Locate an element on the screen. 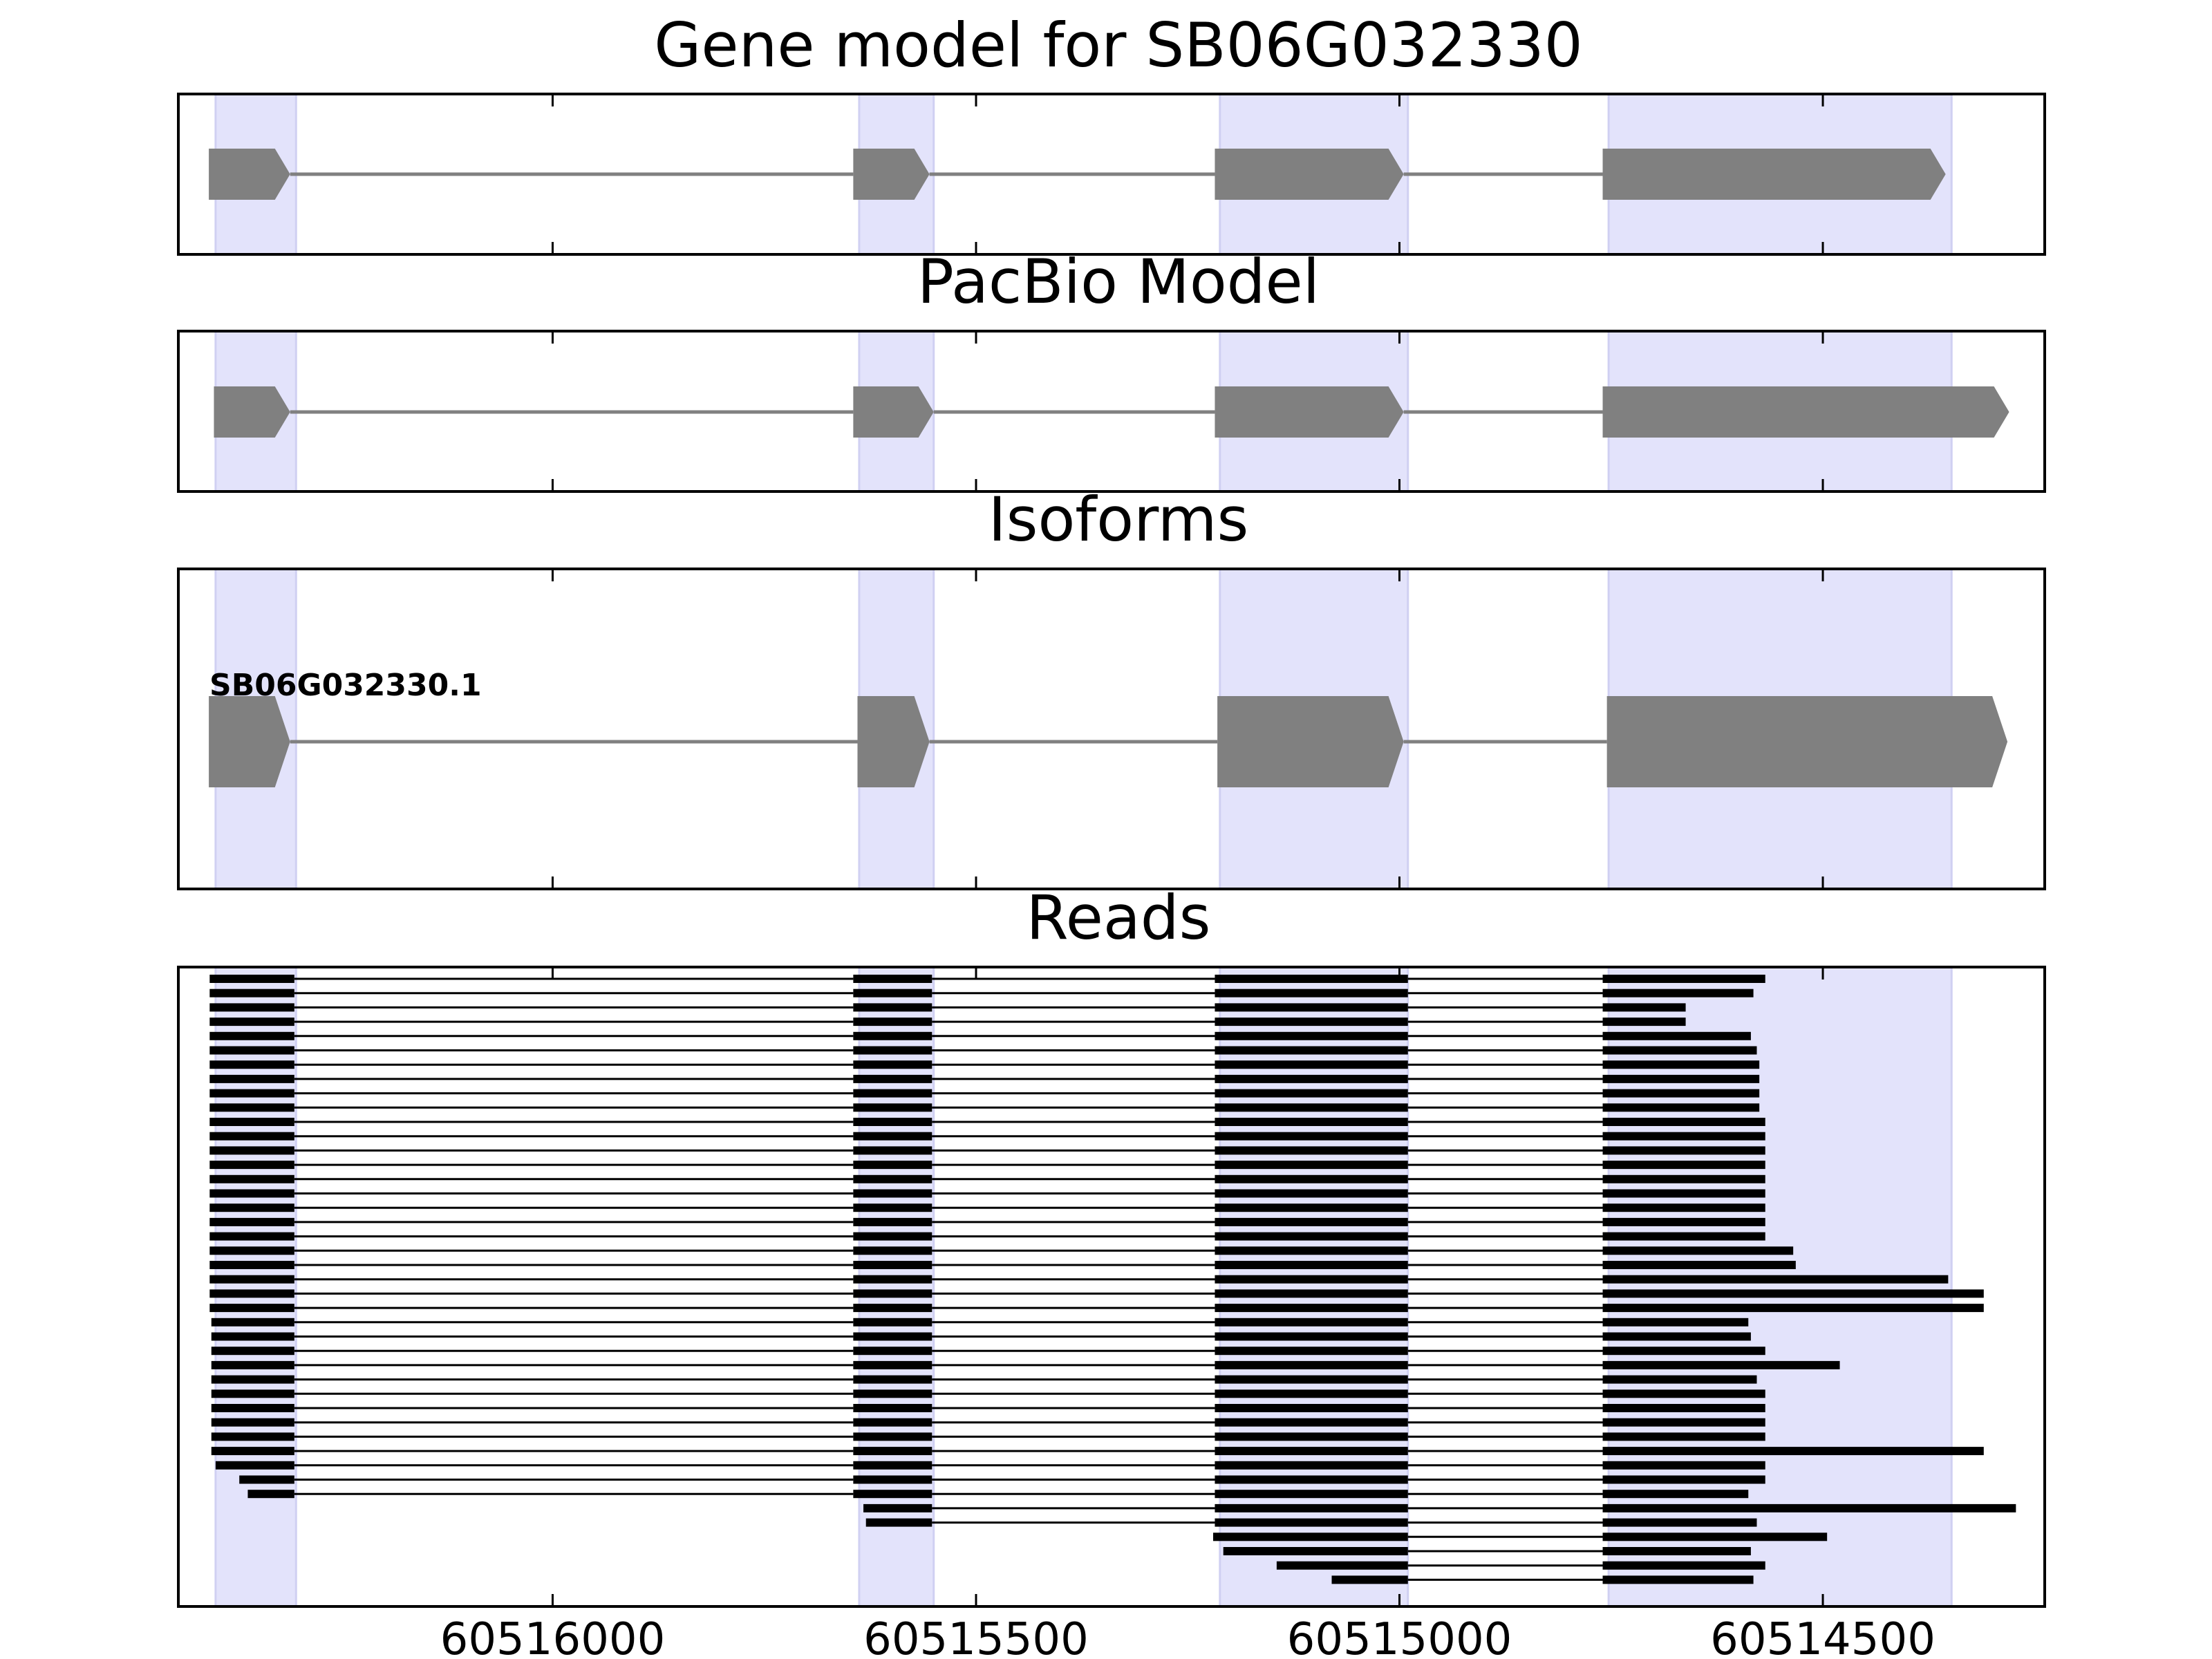  panel-title: PacBio Model is located at coordinates (1118, 281).